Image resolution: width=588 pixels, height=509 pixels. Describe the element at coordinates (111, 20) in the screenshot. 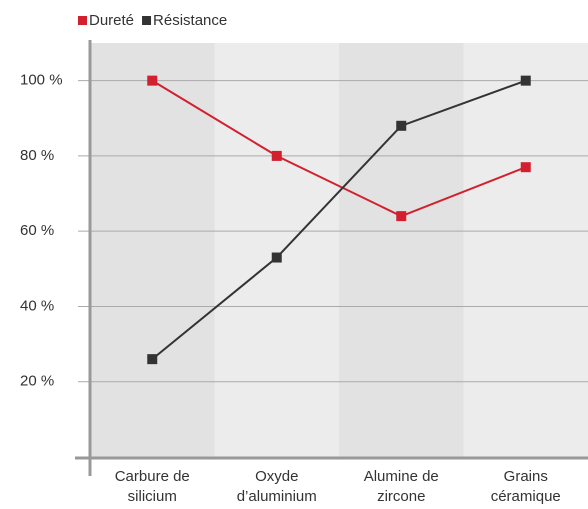

I see `legend-label: Dureté` at that location.